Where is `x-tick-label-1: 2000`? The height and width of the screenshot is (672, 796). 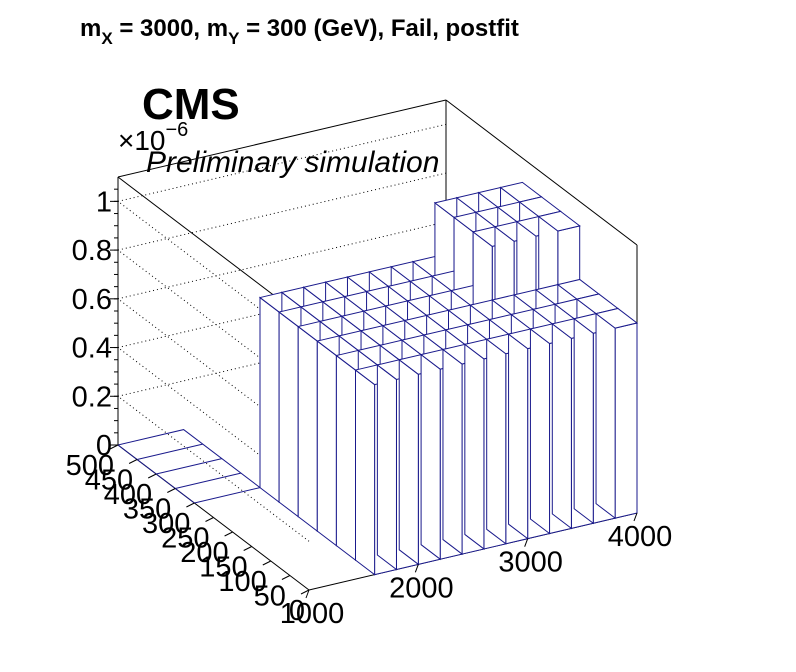 x-tick-label-1: 2000 is located at coordinates (421, 588).